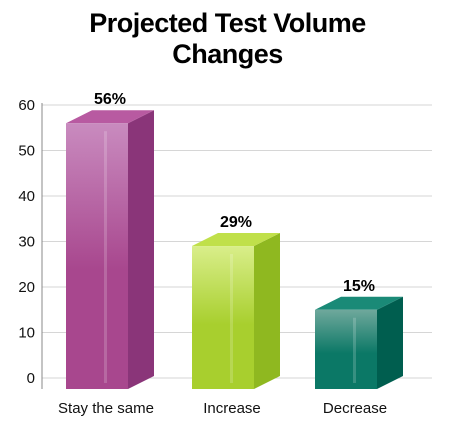 The image size is (455, 429). I want to click on bar-increase, so click(236, 311).